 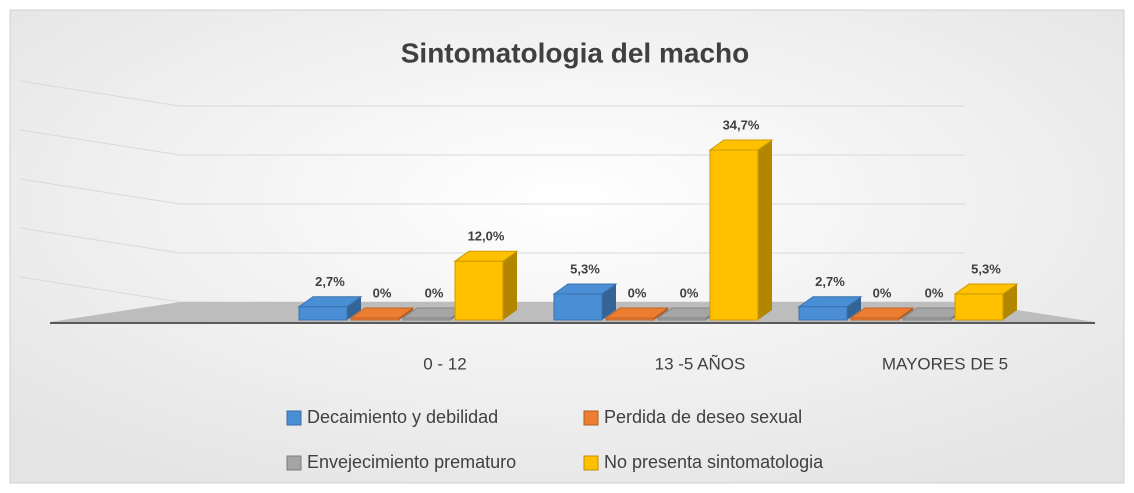 I want to click on x-tick-label: MAYORES DE 5, so click(x=945, y=363).